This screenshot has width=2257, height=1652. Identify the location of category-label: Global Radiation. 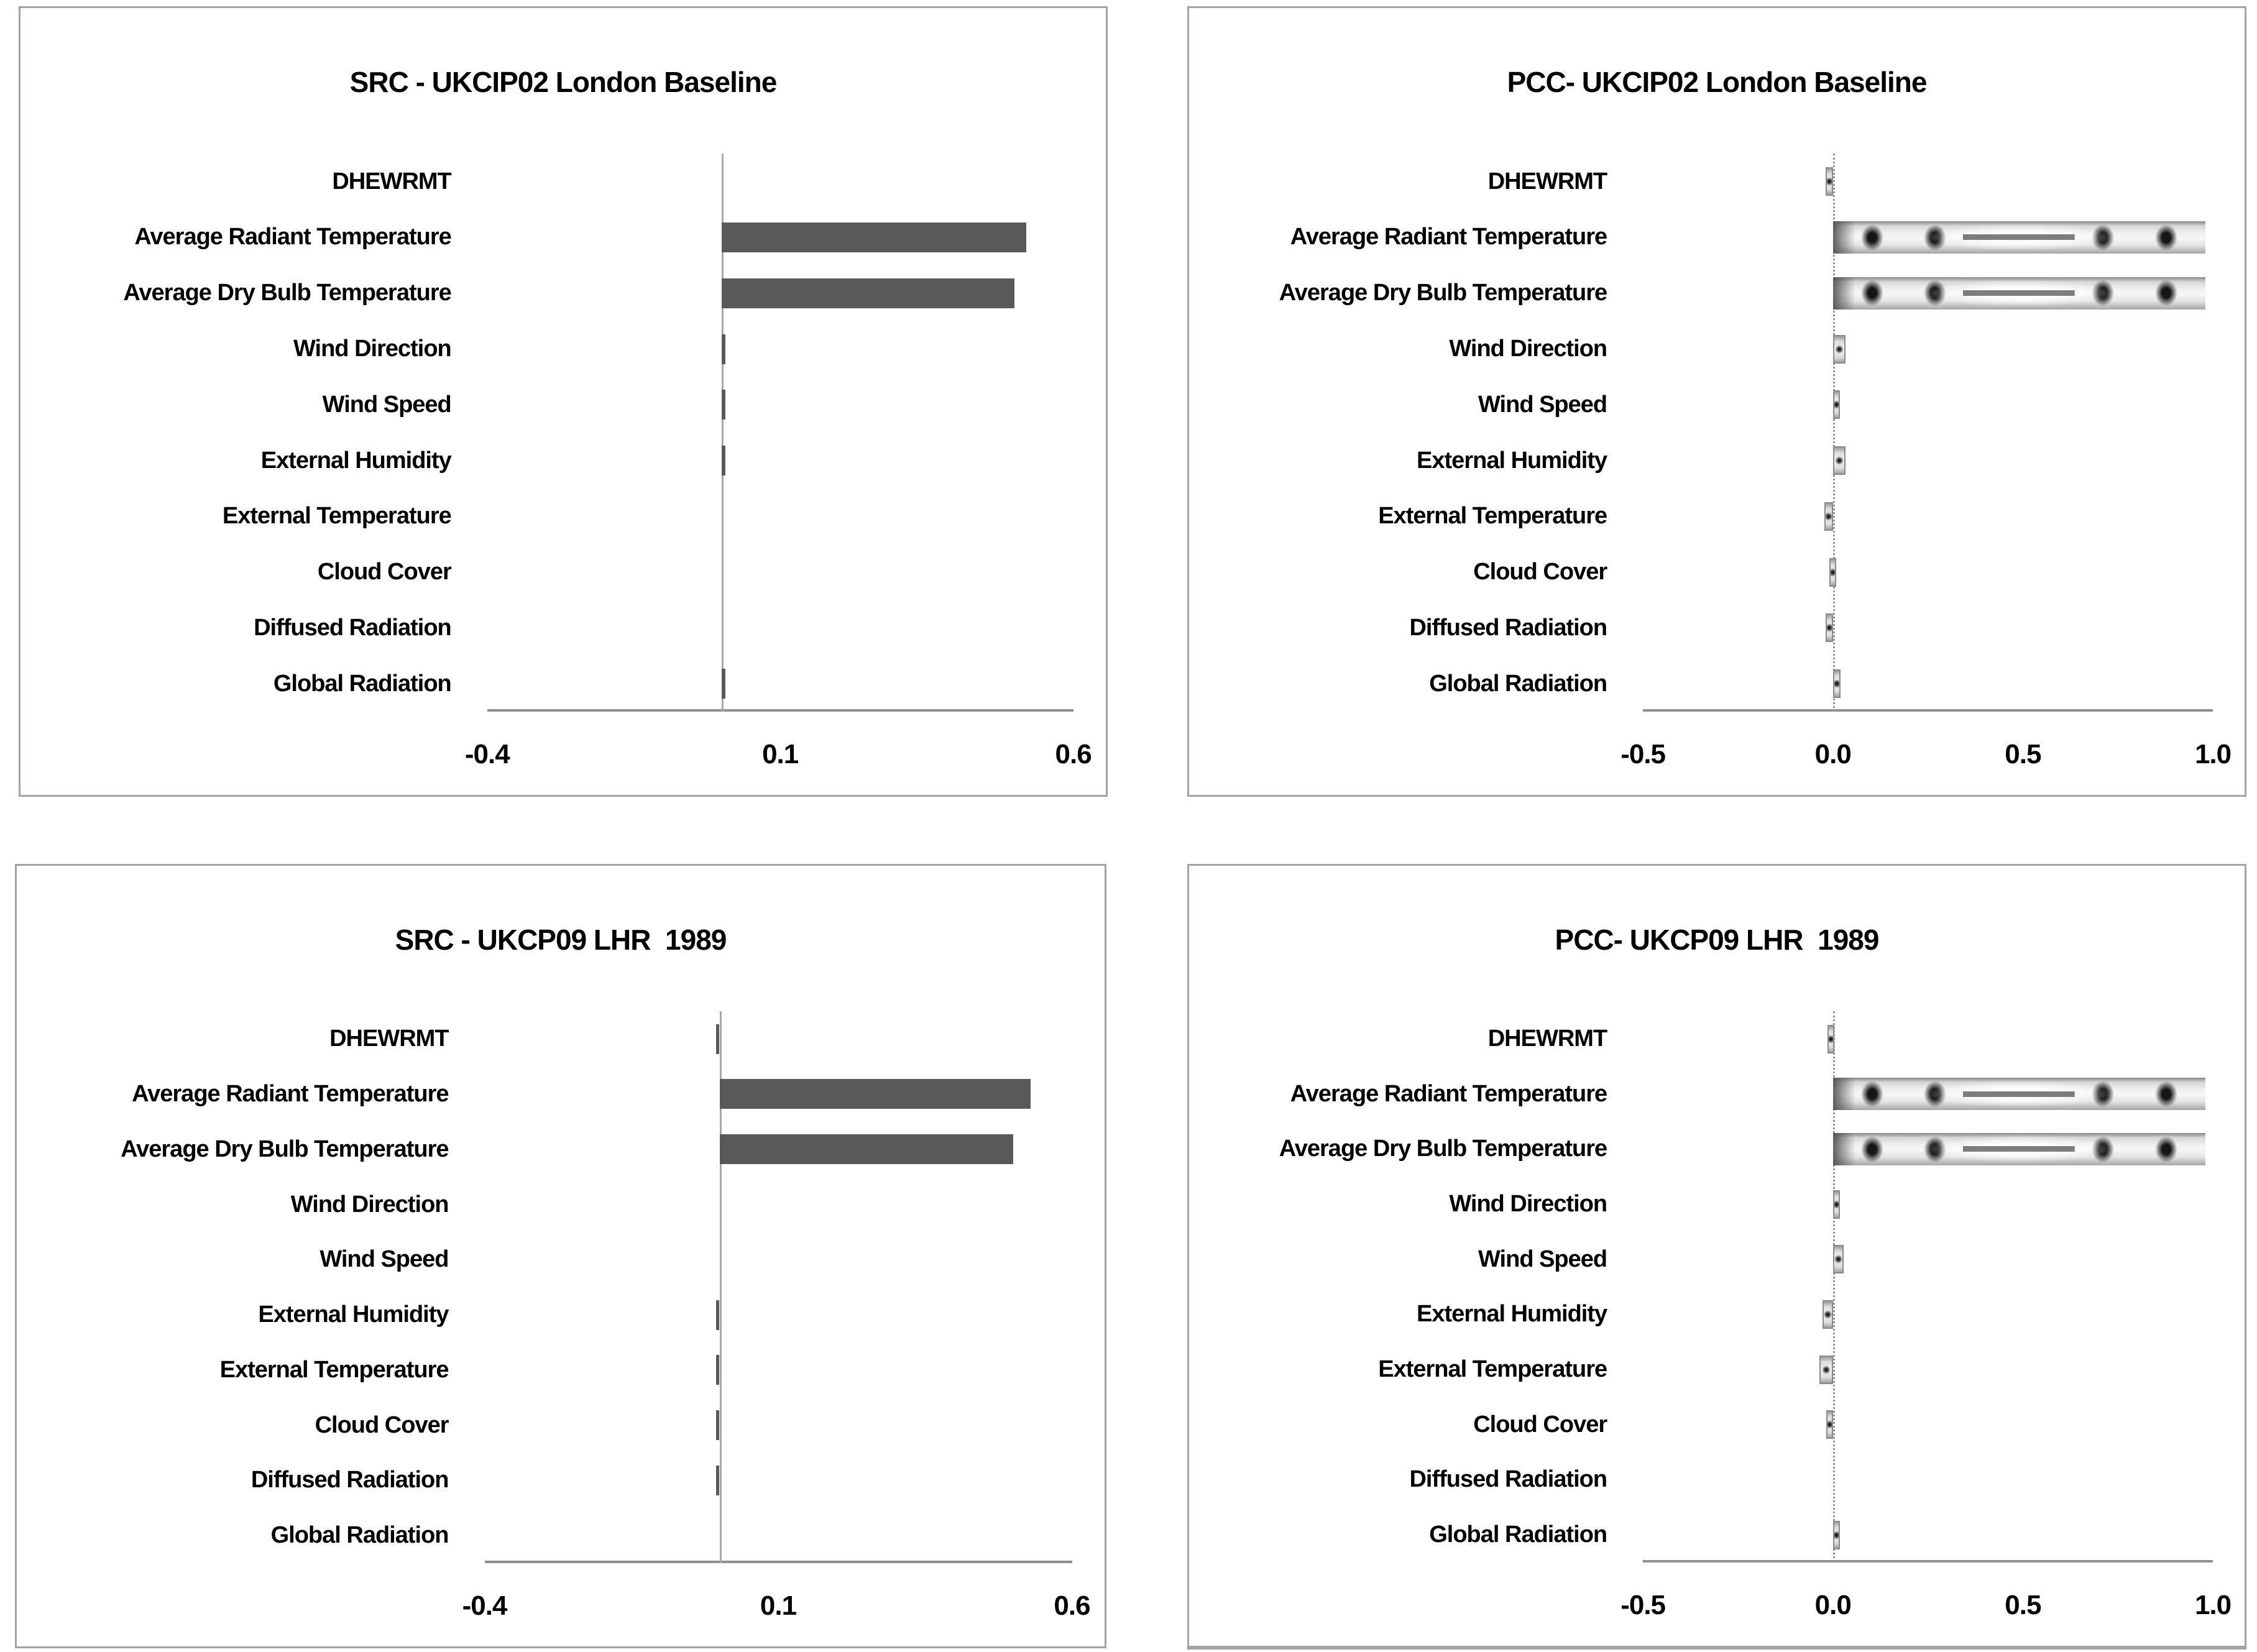
(359, 1535).